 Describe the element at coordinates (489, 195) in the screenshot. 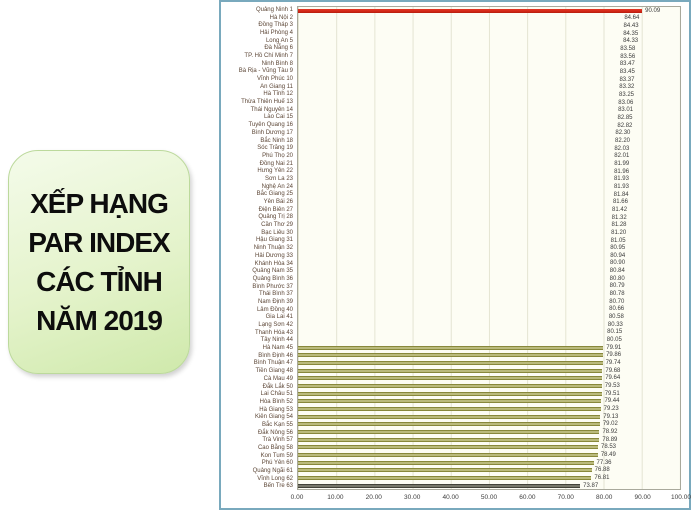

I see `bar-row: 81.84` at that location.